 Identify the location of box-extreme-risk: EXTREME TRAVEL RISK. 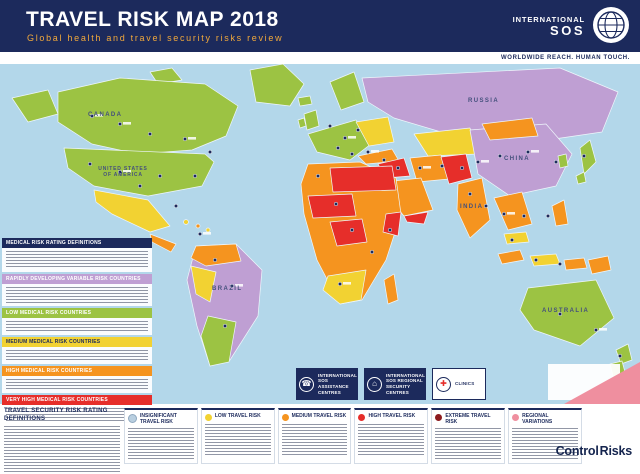
(468, 436).